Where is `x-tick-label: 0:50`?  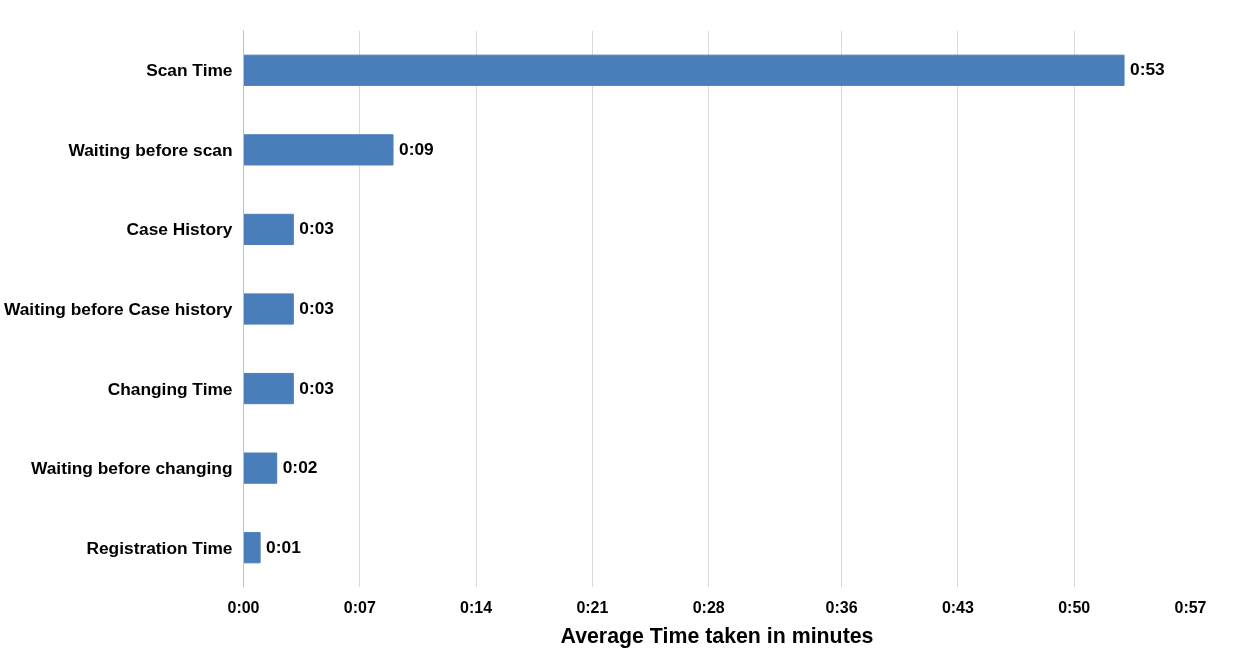 x-tick-label: 0:50 is located at coordinates (1074, 607).